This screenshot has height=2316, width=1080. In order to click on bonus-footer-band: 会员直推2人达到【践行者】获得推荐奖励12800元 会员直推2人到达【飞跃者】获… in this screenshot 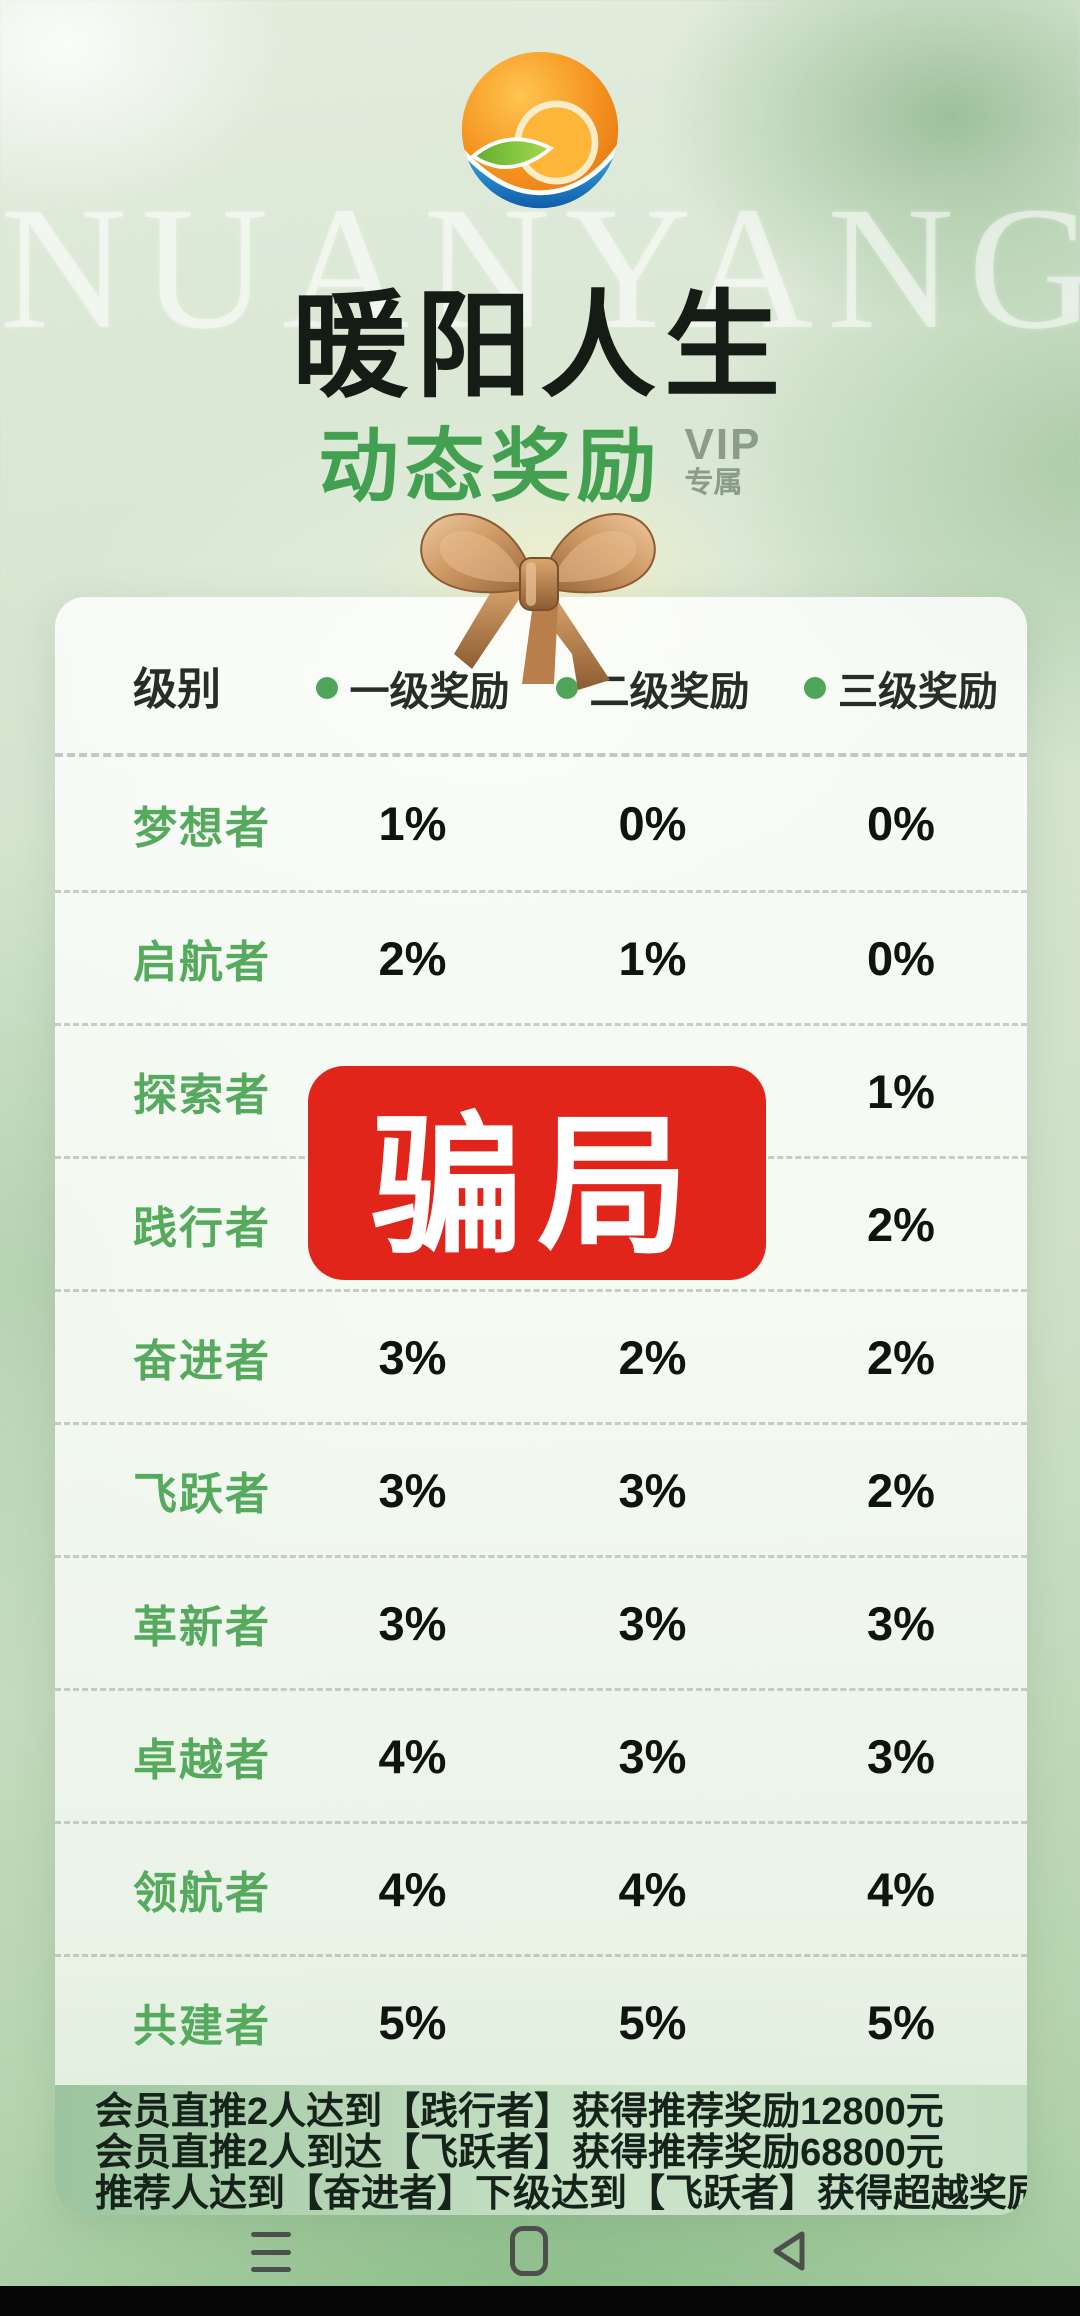, I will do `click(541, 2150)`.